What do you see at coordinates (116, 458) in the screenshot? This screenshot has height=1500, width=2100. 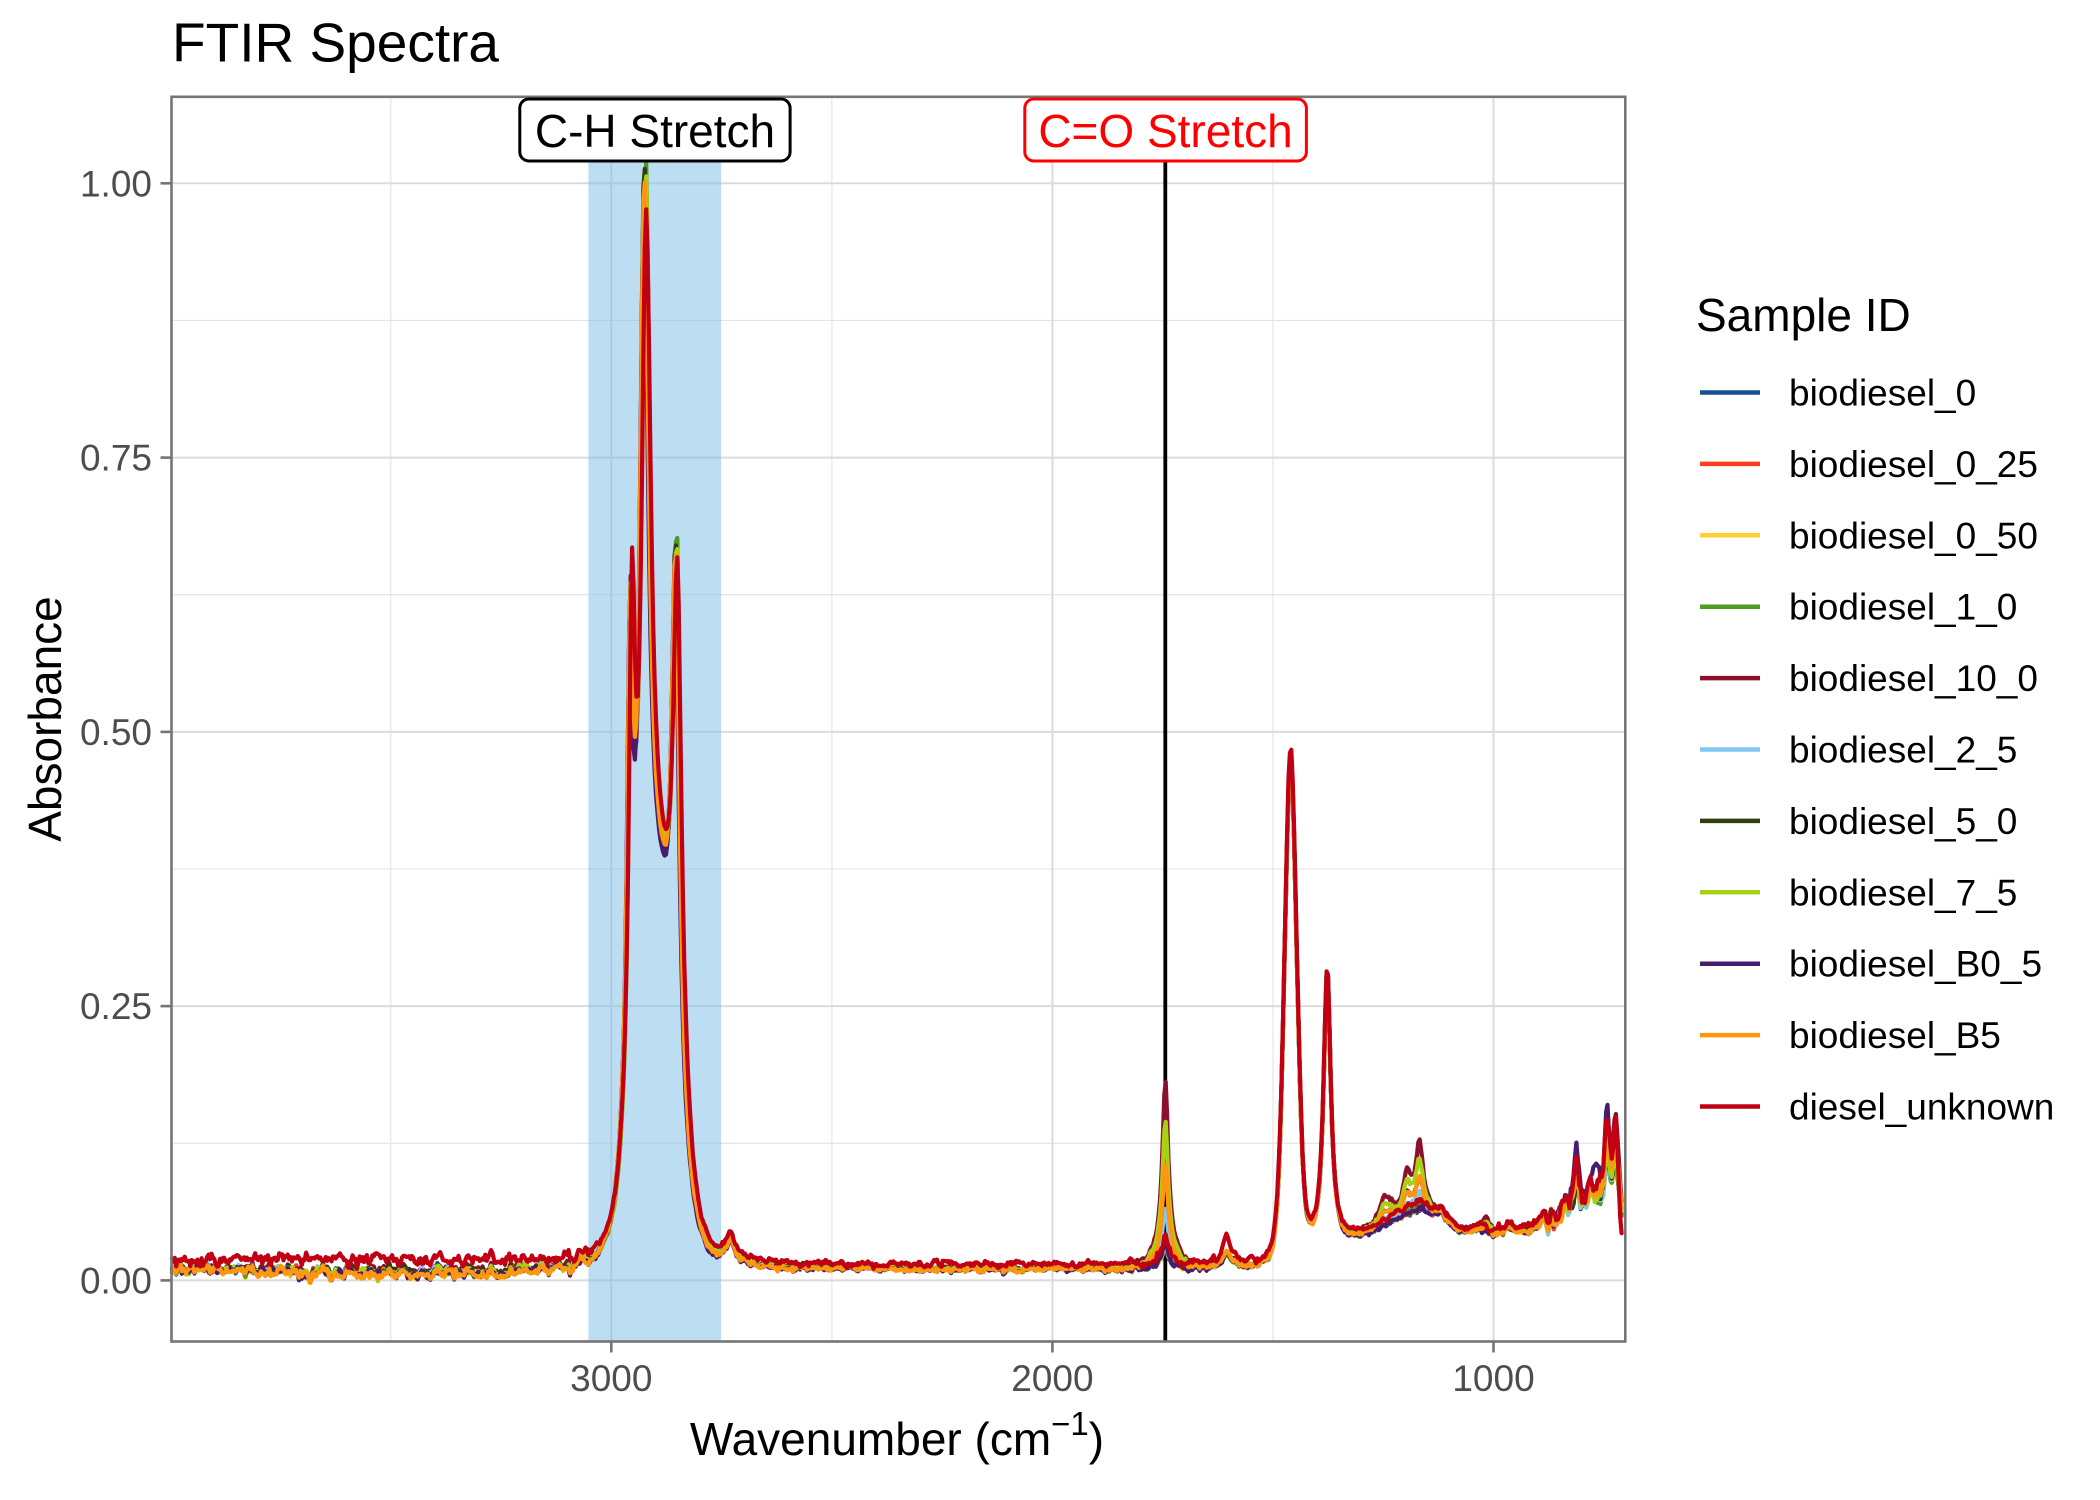 I see `svg-text: 0.75` at bounding box center [116, 458].